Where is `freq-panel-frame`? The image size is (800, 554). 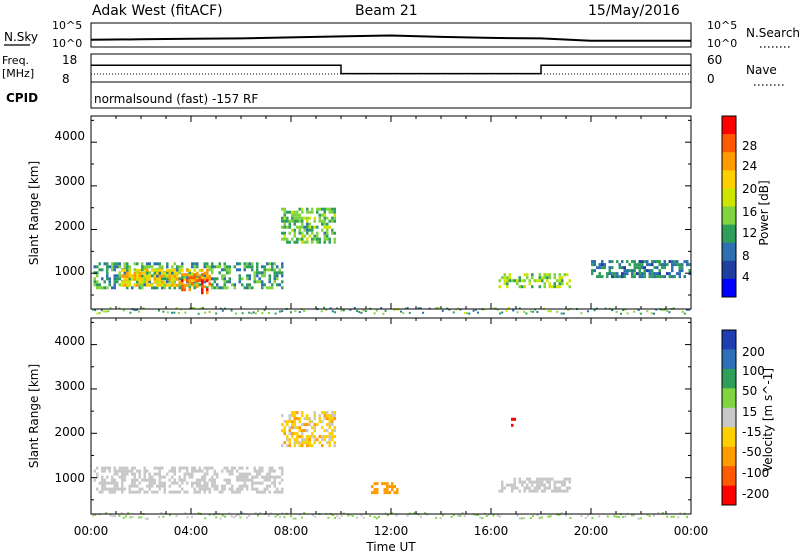
freq-panel-frame is located at coordinates (391, 68).